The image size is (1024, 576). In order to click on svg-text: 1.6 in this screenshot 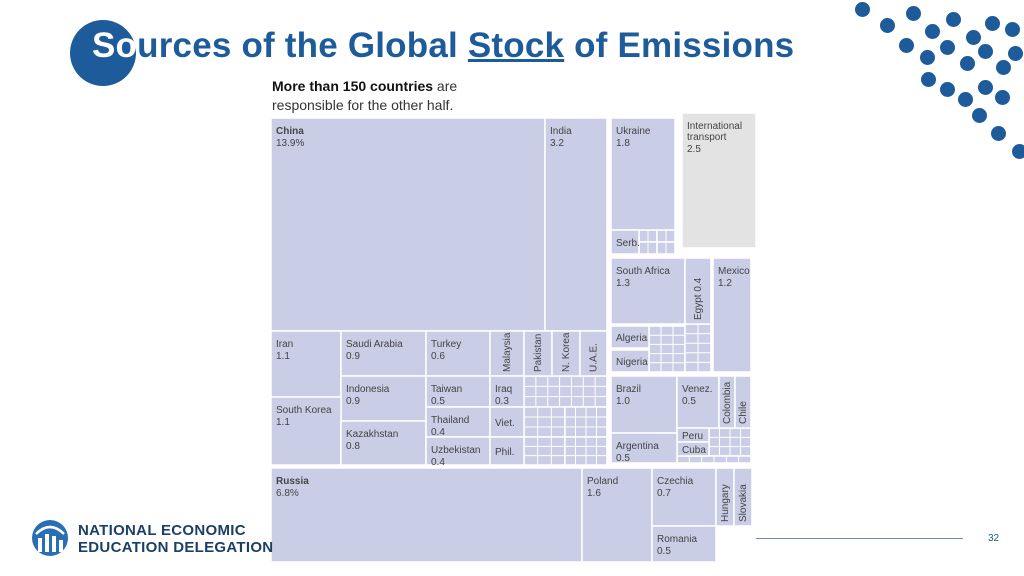, I will do `click(594, 493)`.